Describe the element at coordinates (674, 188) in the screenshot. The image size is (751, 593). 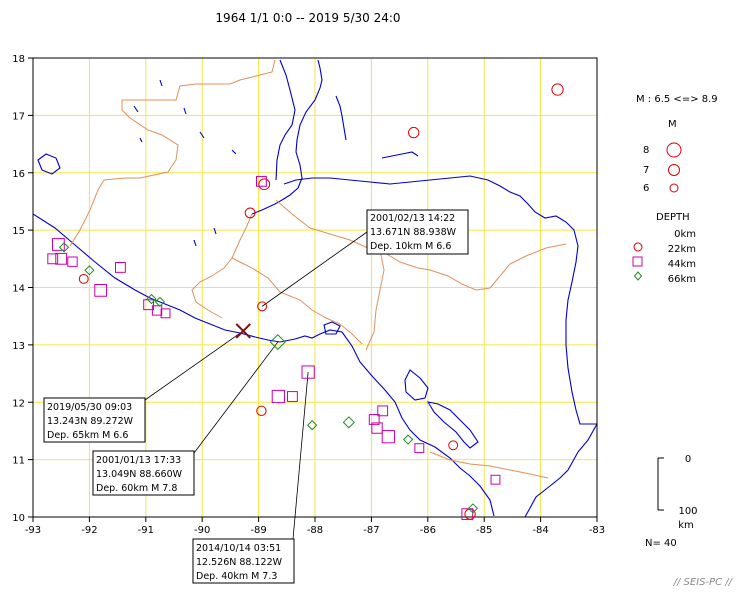
I see `legend-mag-6-symbol` at that location.